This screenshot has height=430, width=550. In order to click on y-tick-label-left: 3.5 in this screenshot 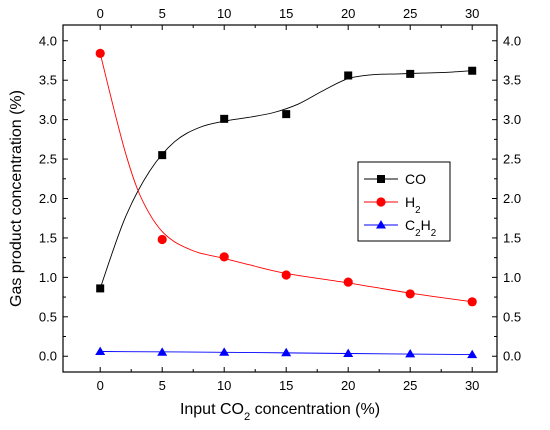, I will do `click(48, 80)`.